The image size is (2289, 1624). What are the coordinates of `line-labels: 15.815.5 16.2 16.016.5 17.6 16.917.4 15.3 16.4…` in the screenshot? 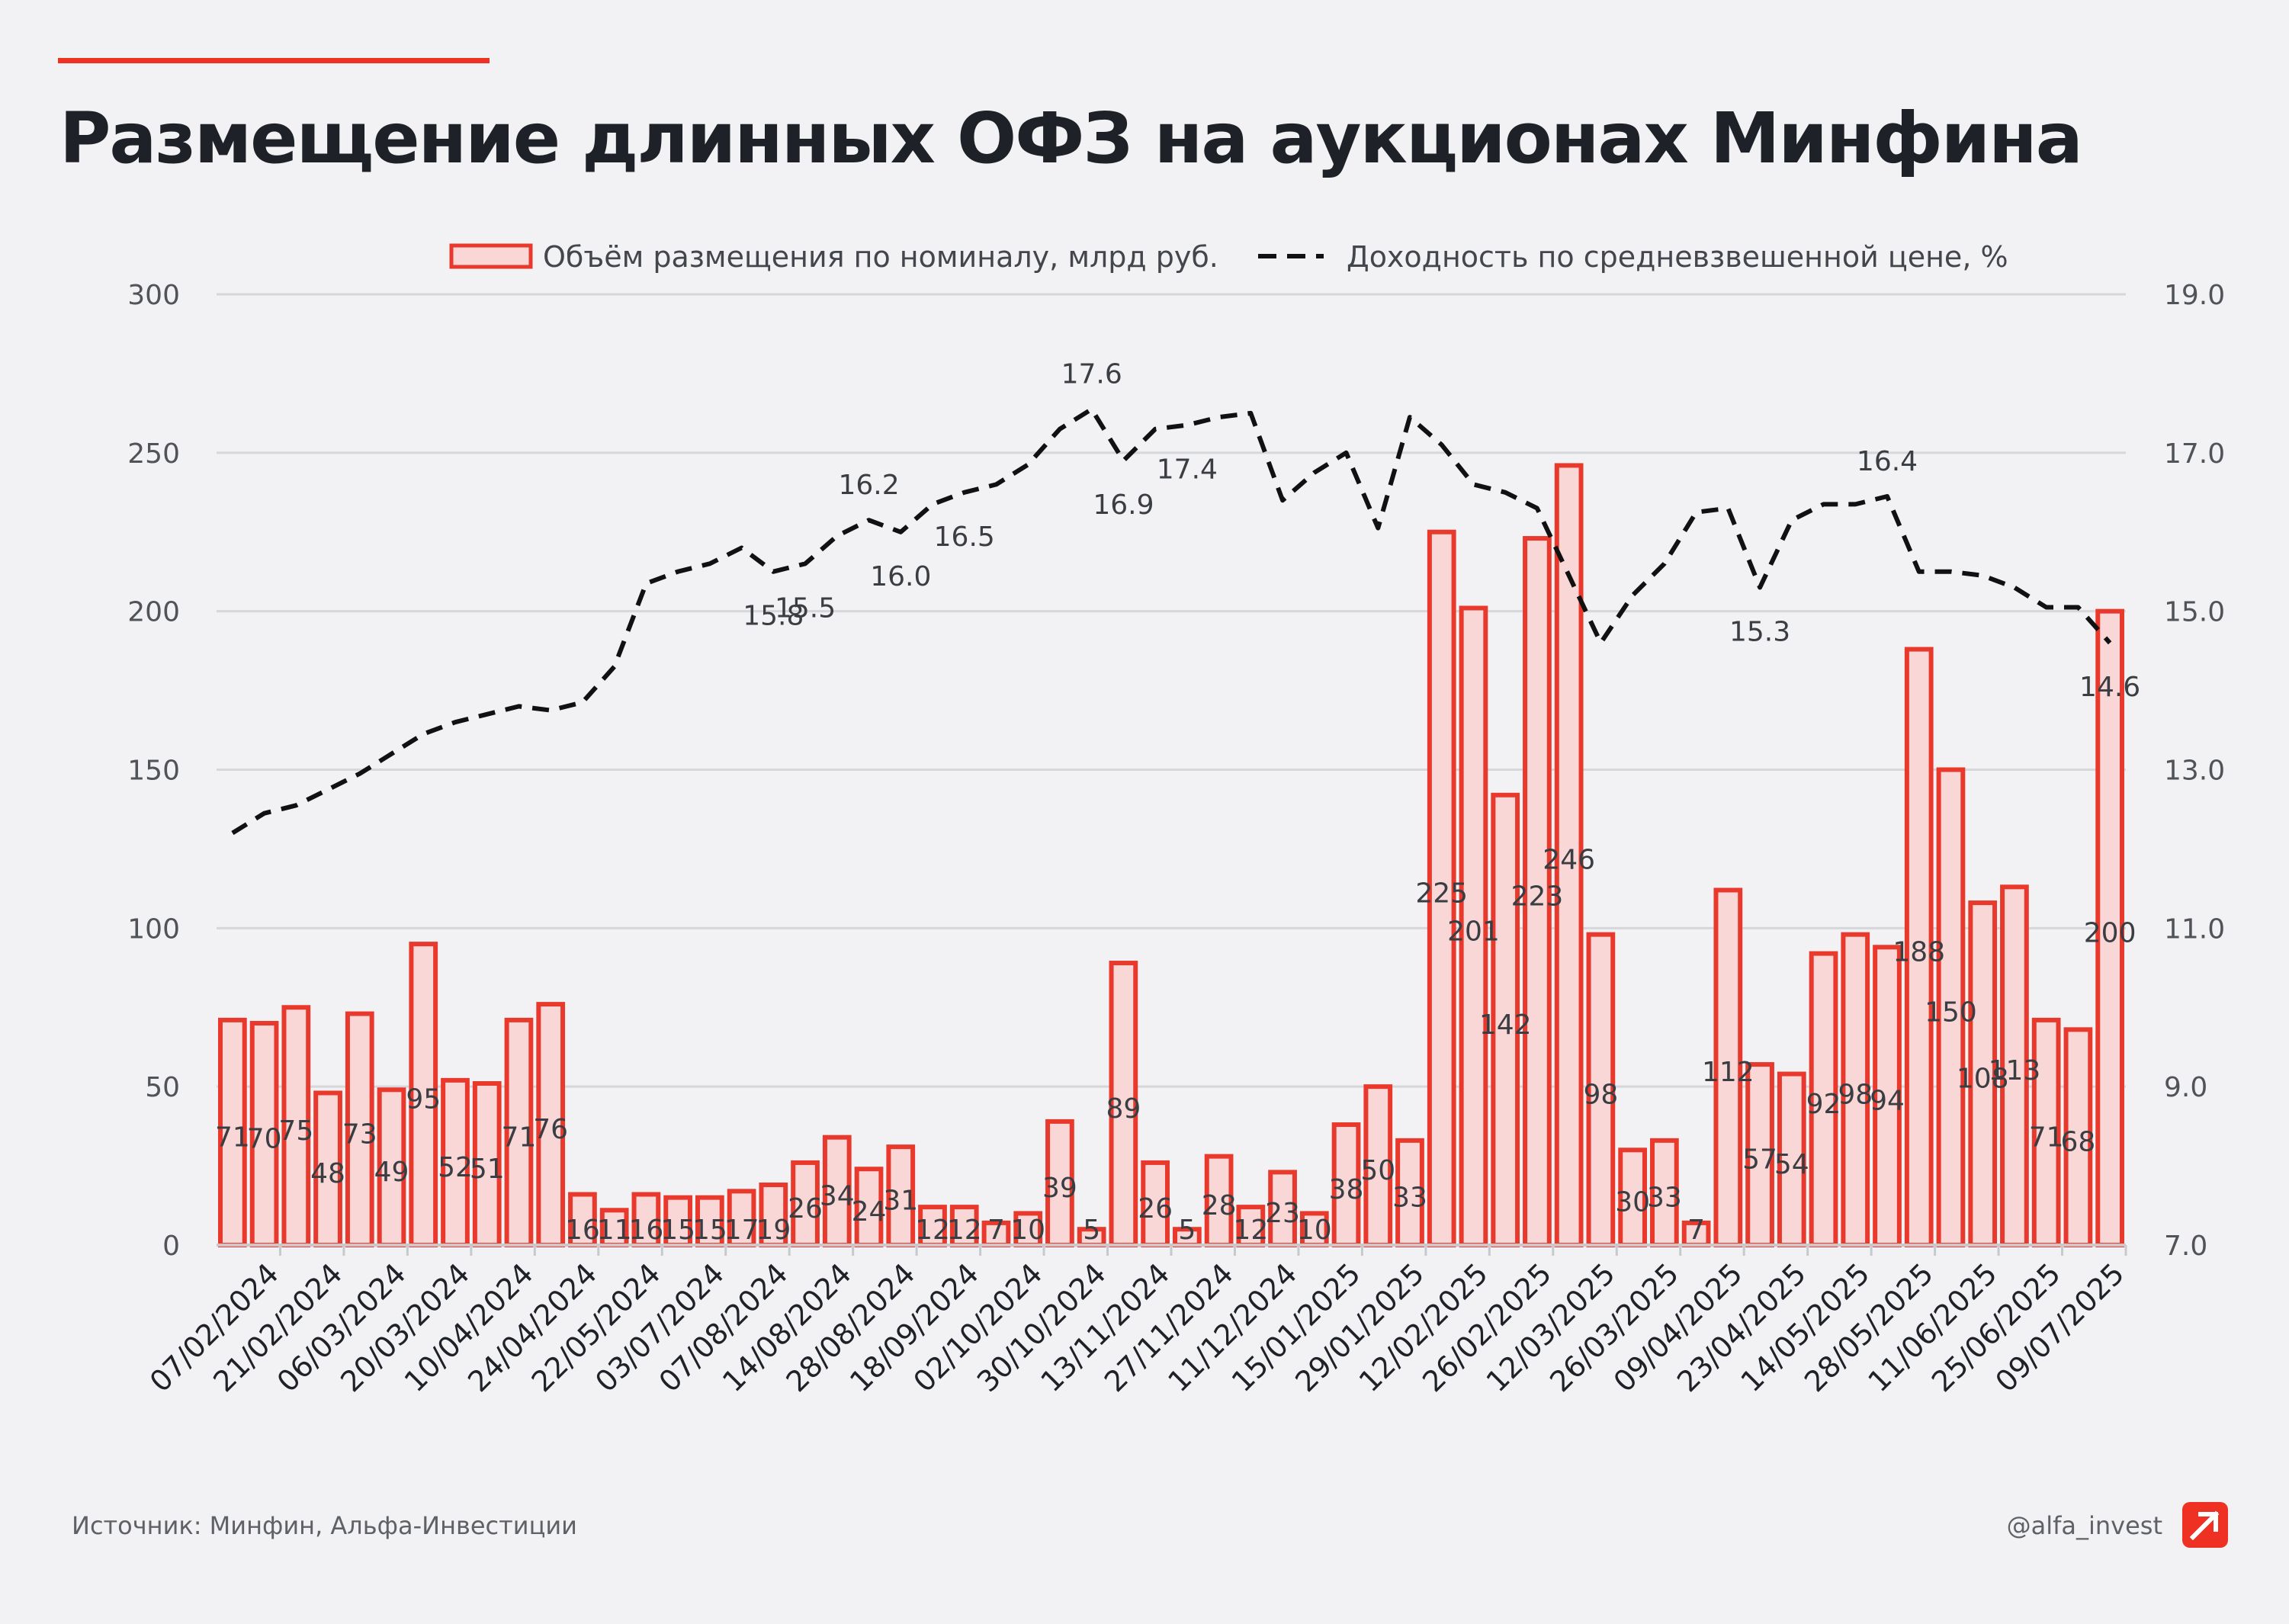 It's located at (1441, 531).